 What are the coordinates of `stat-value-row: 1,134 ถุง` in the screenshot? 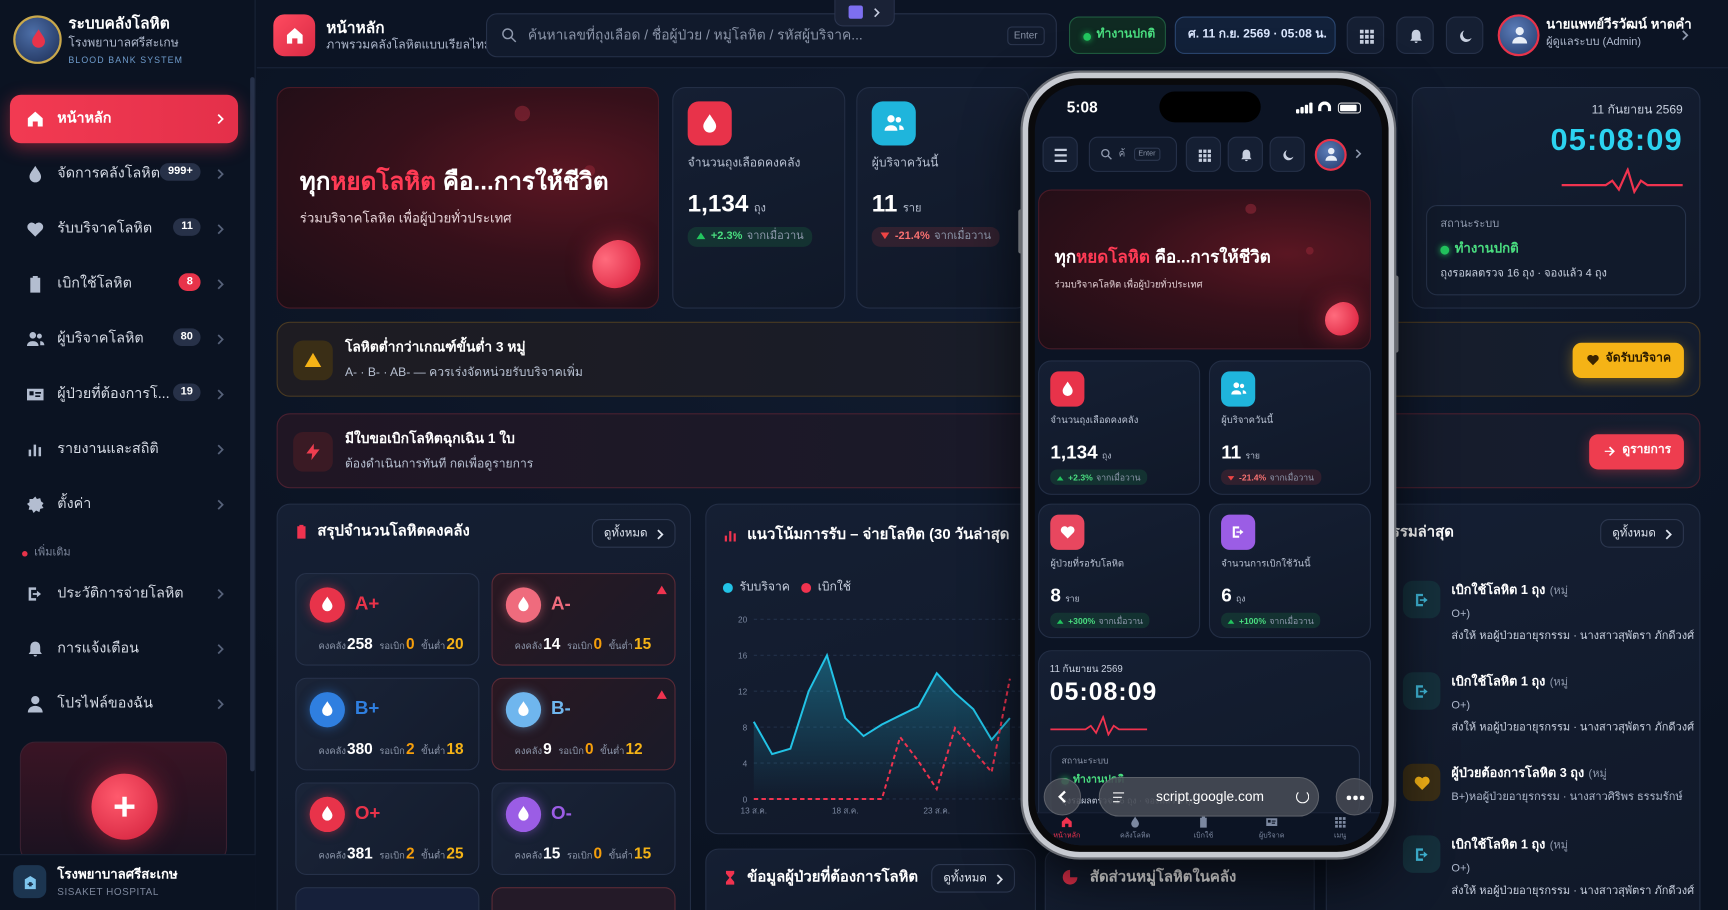 It's located at (1080, 452).